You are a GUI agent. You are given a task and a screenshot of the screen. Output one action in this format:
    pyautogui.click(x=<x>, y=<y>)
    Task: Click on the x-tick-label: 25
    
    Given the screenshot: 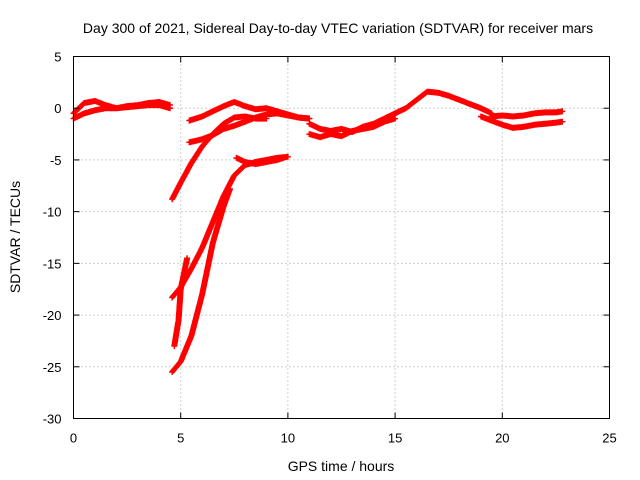 What is the action you would take?
    pyautogui.click(x=609, y=438)
    